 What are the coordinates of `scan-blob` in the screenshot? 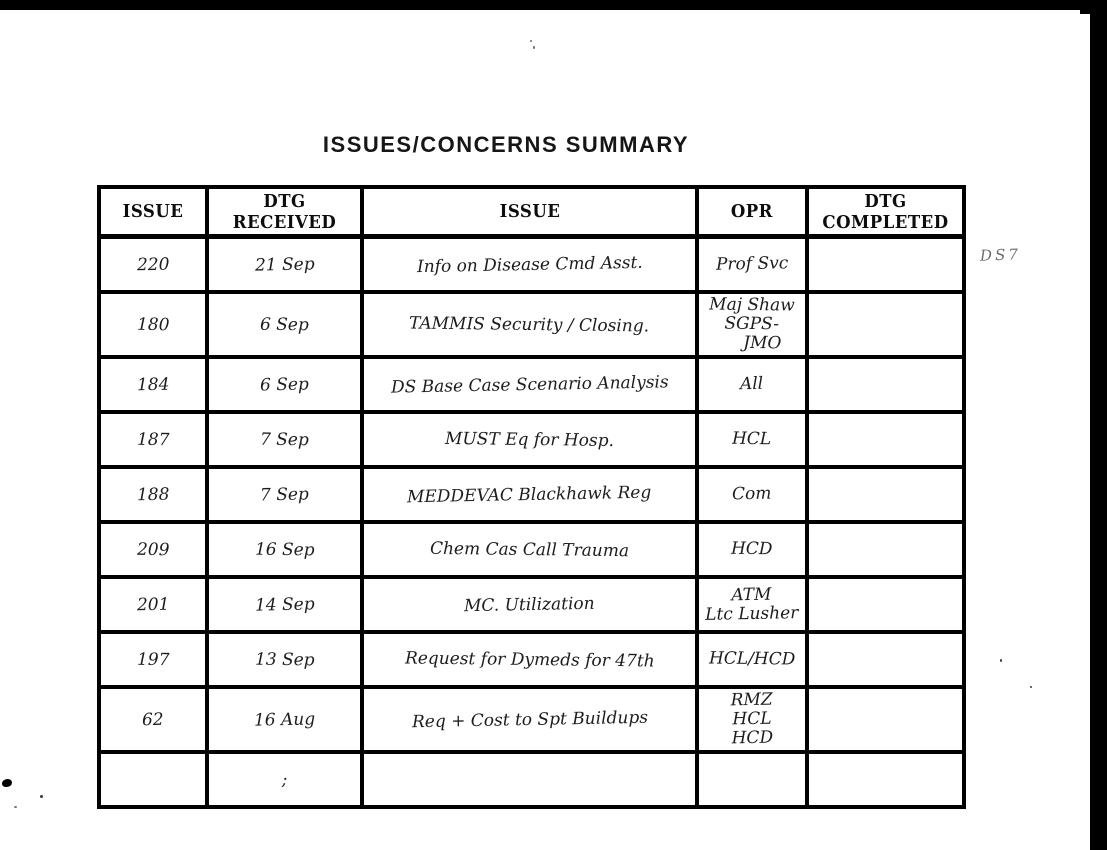 It's located at (7, 783).